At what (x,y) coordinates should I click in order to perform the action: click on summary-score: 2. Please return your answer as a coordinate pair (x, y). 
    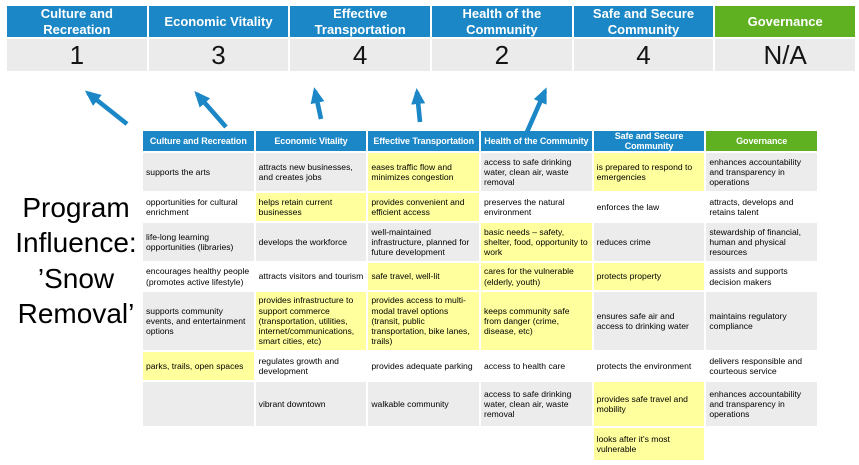
    Looking at the image, I should click on (502, 55).